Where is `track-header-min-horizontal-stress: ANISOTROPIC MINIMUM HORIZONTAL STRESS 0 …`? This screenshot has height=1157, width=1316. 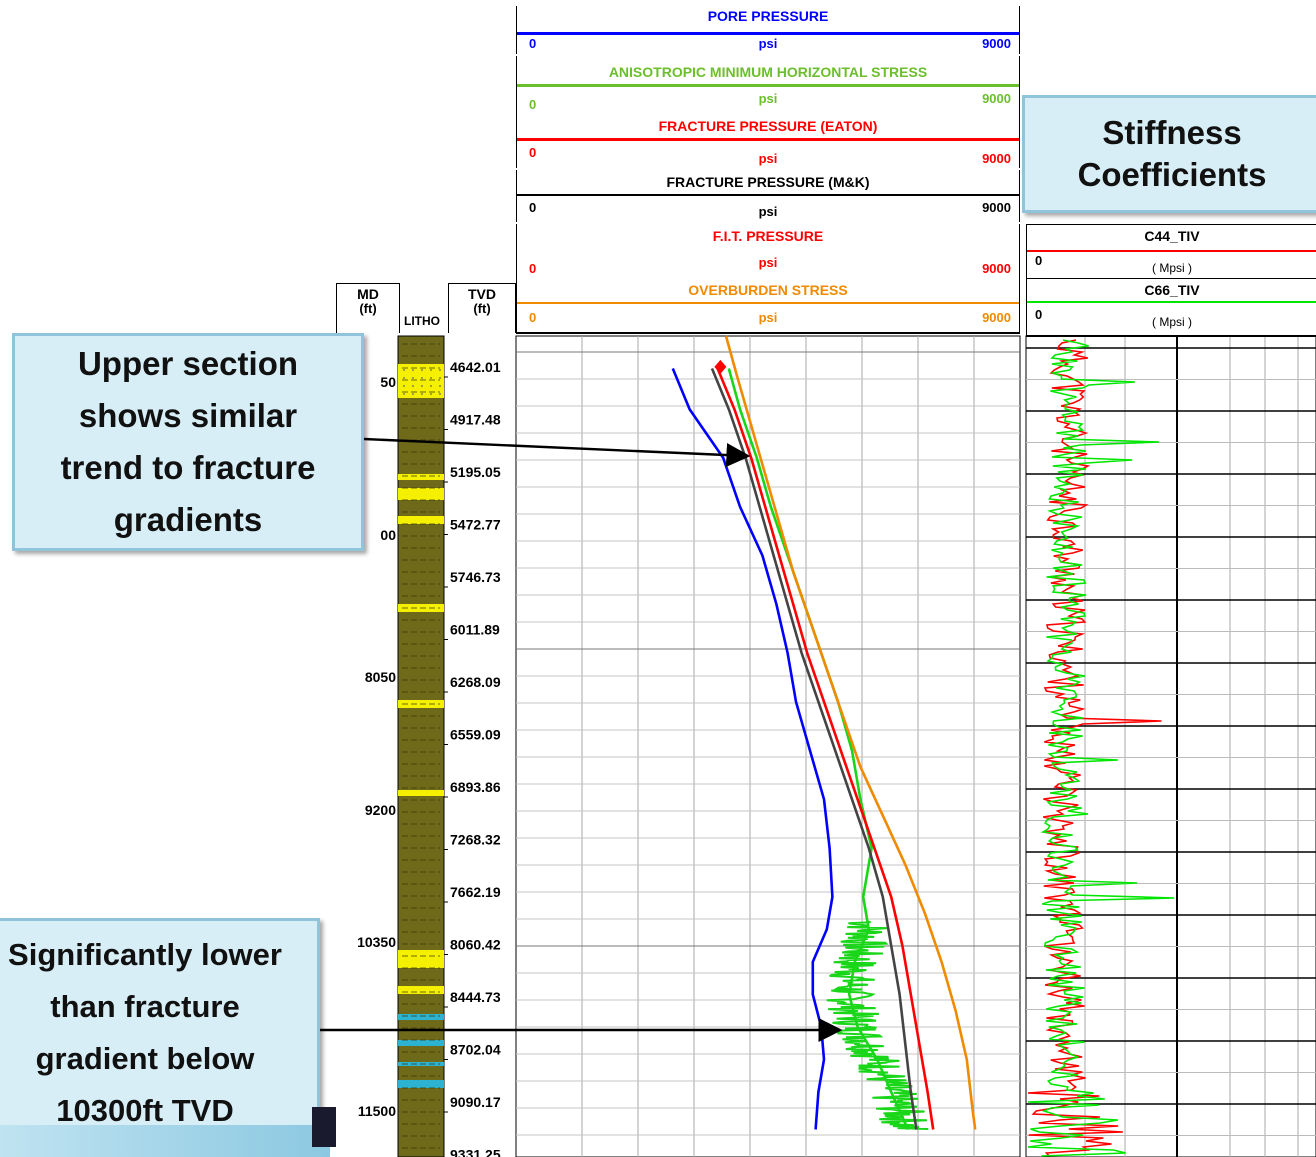
track-header-min-horizontal-stress: ANISOTROPIC MINIMUM HORIZONTAL STRESS 0 … is located at coordinates (768, 85).